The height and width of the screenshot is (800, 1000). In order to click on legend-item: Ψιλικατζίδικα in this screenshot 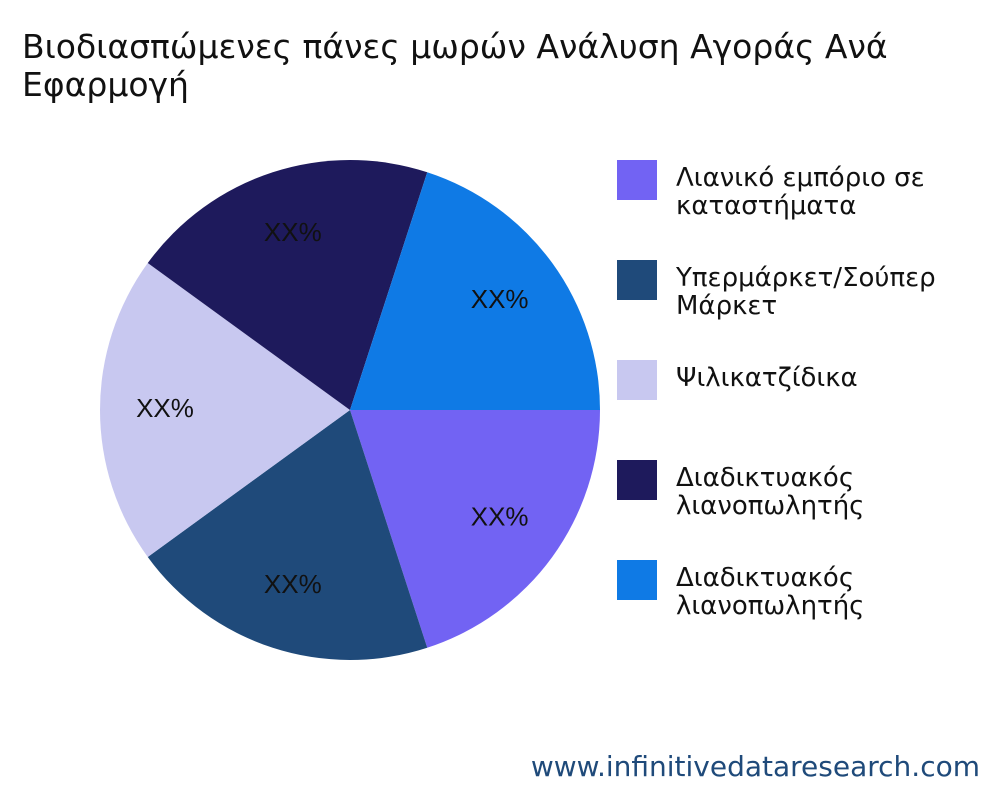, I will do `click(807, 390)`.